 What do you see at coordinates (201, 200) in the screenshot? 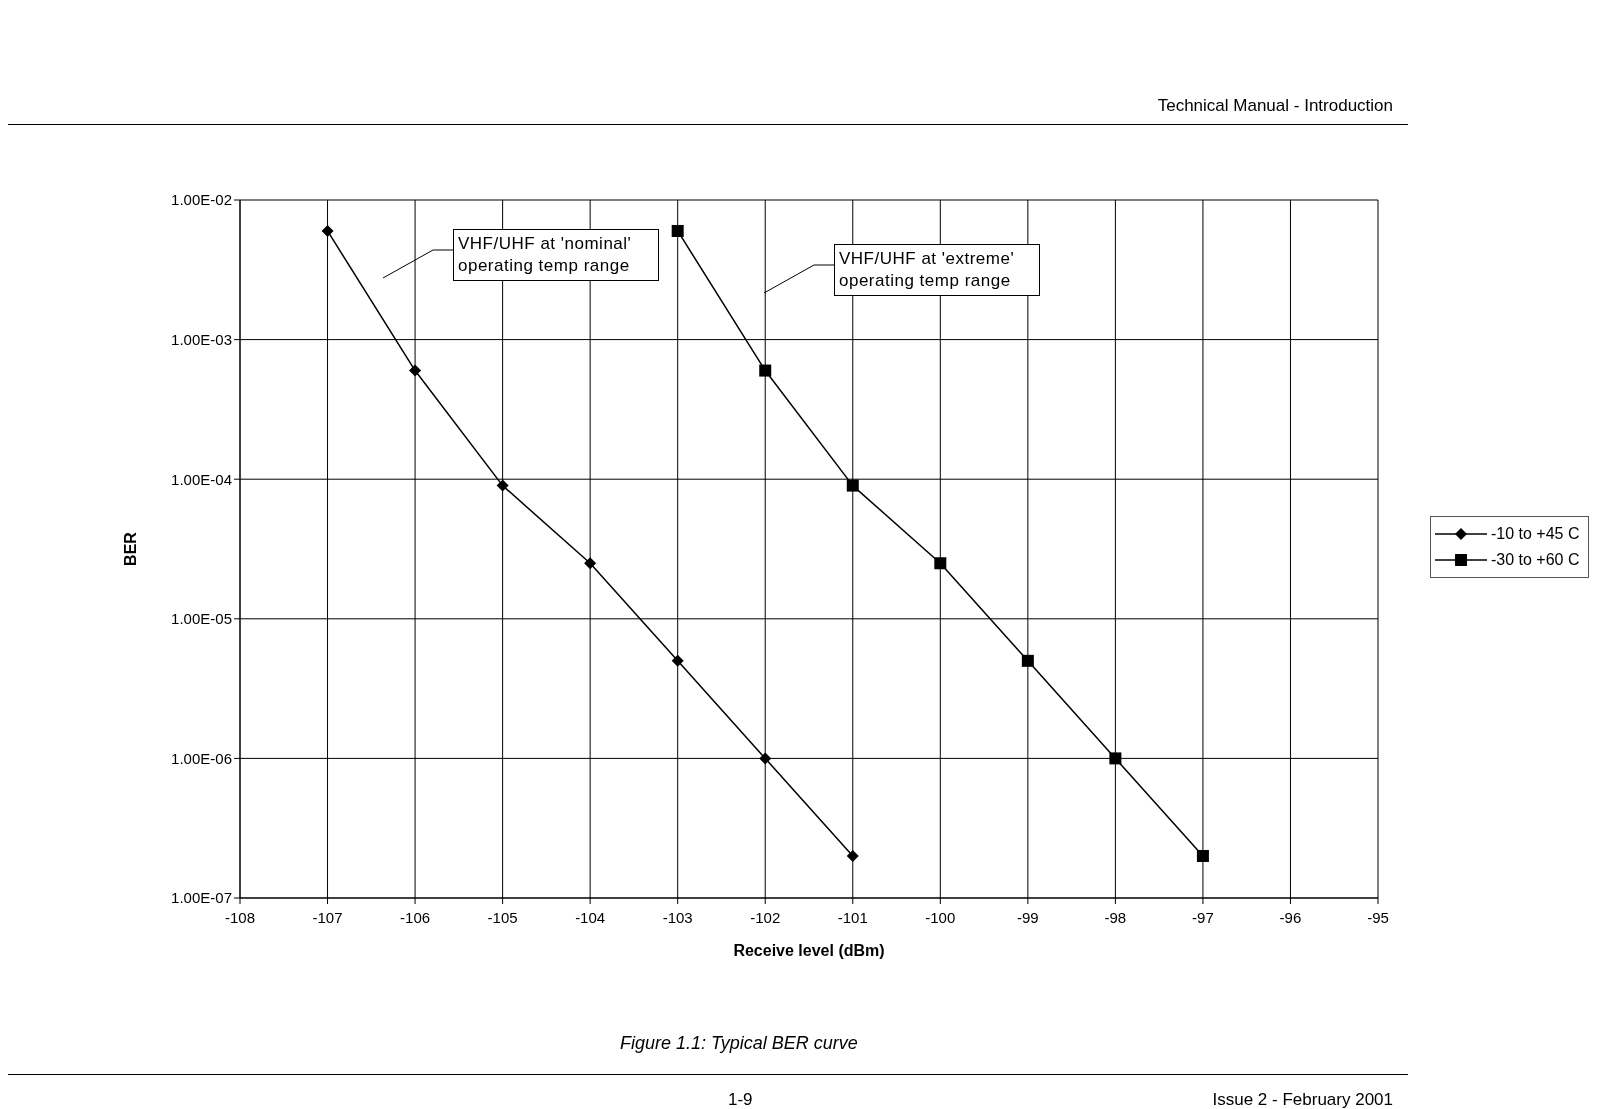
I see `y-tick-label: 1.00E-02` at bounding box center [201, 200].